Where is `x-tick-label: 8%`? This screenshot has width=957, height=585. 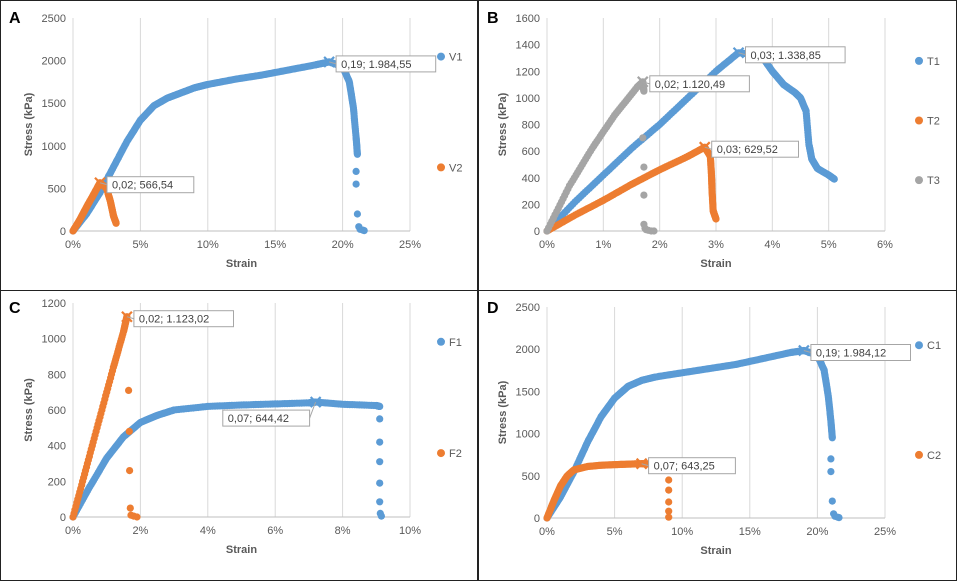 x-tick-label: 8% is located at coordinates (343, 531).